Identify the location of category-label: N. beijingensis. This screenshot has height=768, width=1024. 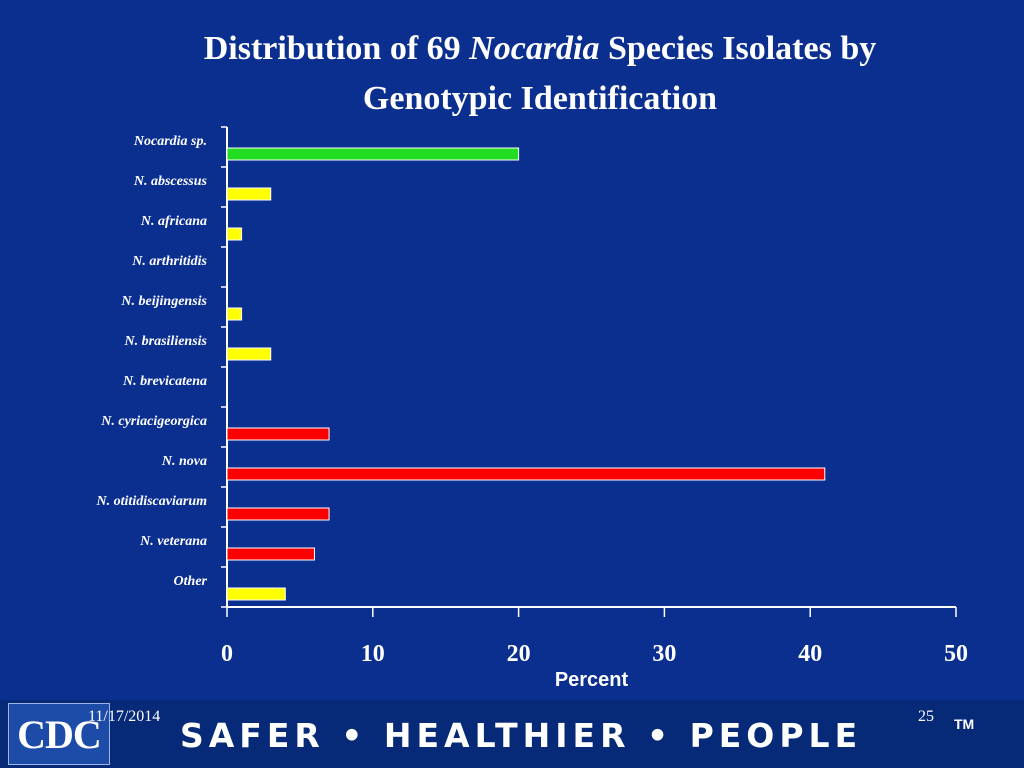
(163, 301).